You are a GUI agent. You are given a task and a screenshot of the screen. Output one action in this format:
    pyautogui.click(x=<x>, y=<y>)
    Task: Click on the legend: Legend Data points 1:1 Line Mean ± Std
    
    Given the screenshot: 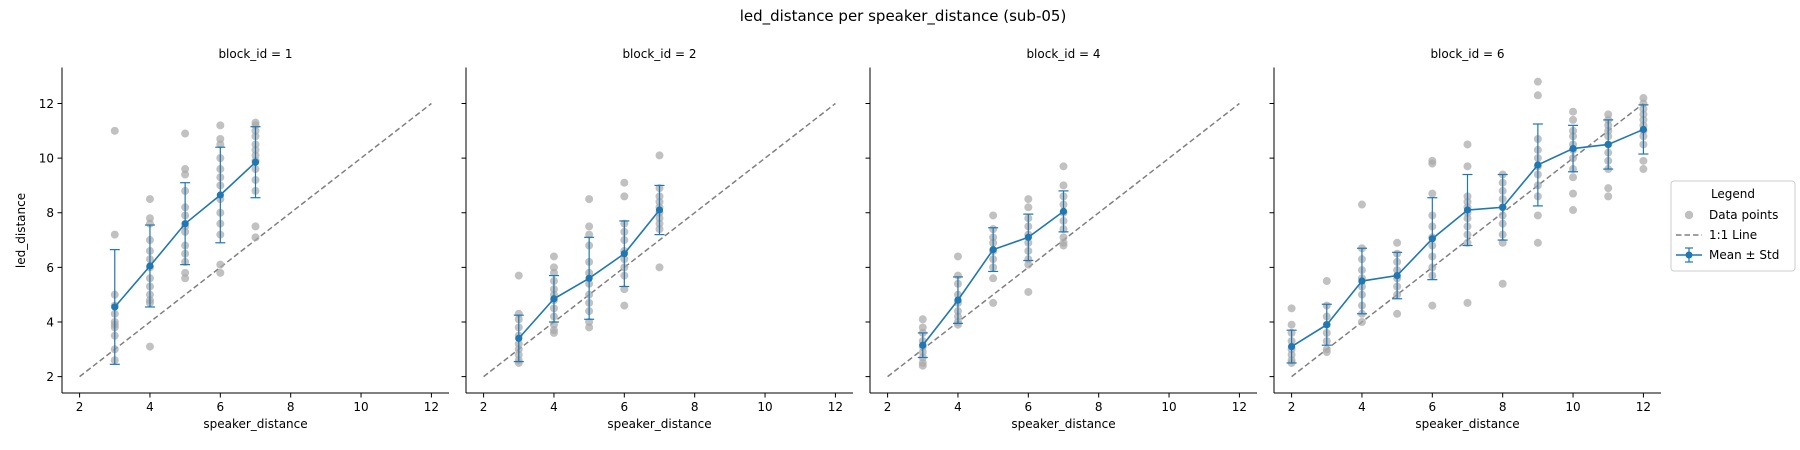 What is the action you would take?
    pyautogui.click(x=1733, y=226)
    